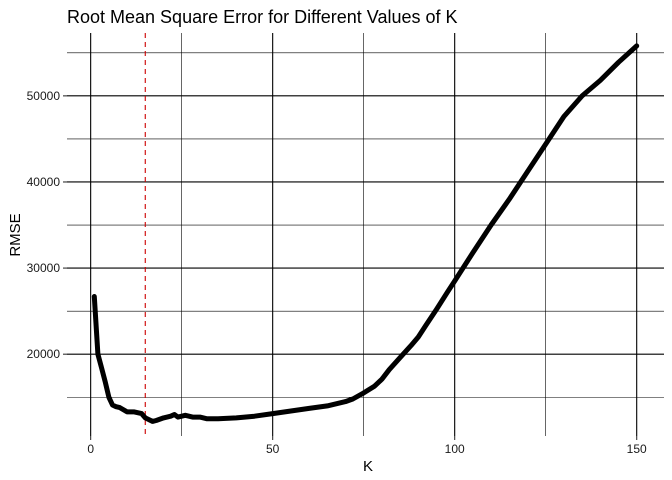 Image resolution: width=672 pixels, height=480 pixels. Describe the element at coordinates (44, 268) in the screenshot. I see `y-tick-label: 30000` at that location.